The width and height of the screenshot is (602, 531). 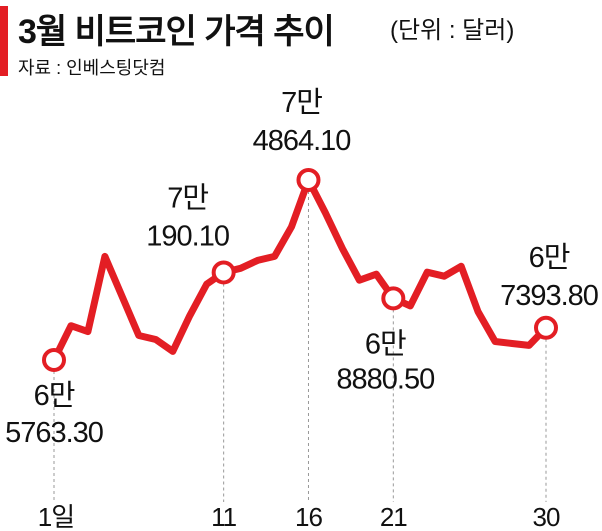 I want to click on annotation-day-30-line1: 6만, so click(x=549, y=258).